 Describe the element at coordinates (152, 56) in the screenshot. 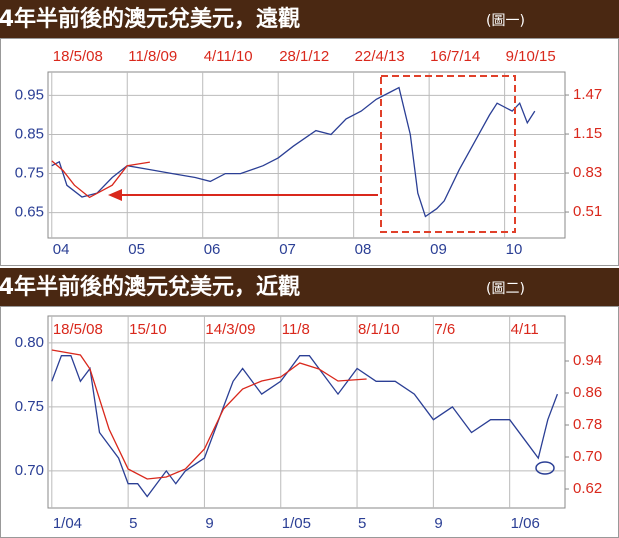

I see `x2-tick-label: 11/8/09` at that location.